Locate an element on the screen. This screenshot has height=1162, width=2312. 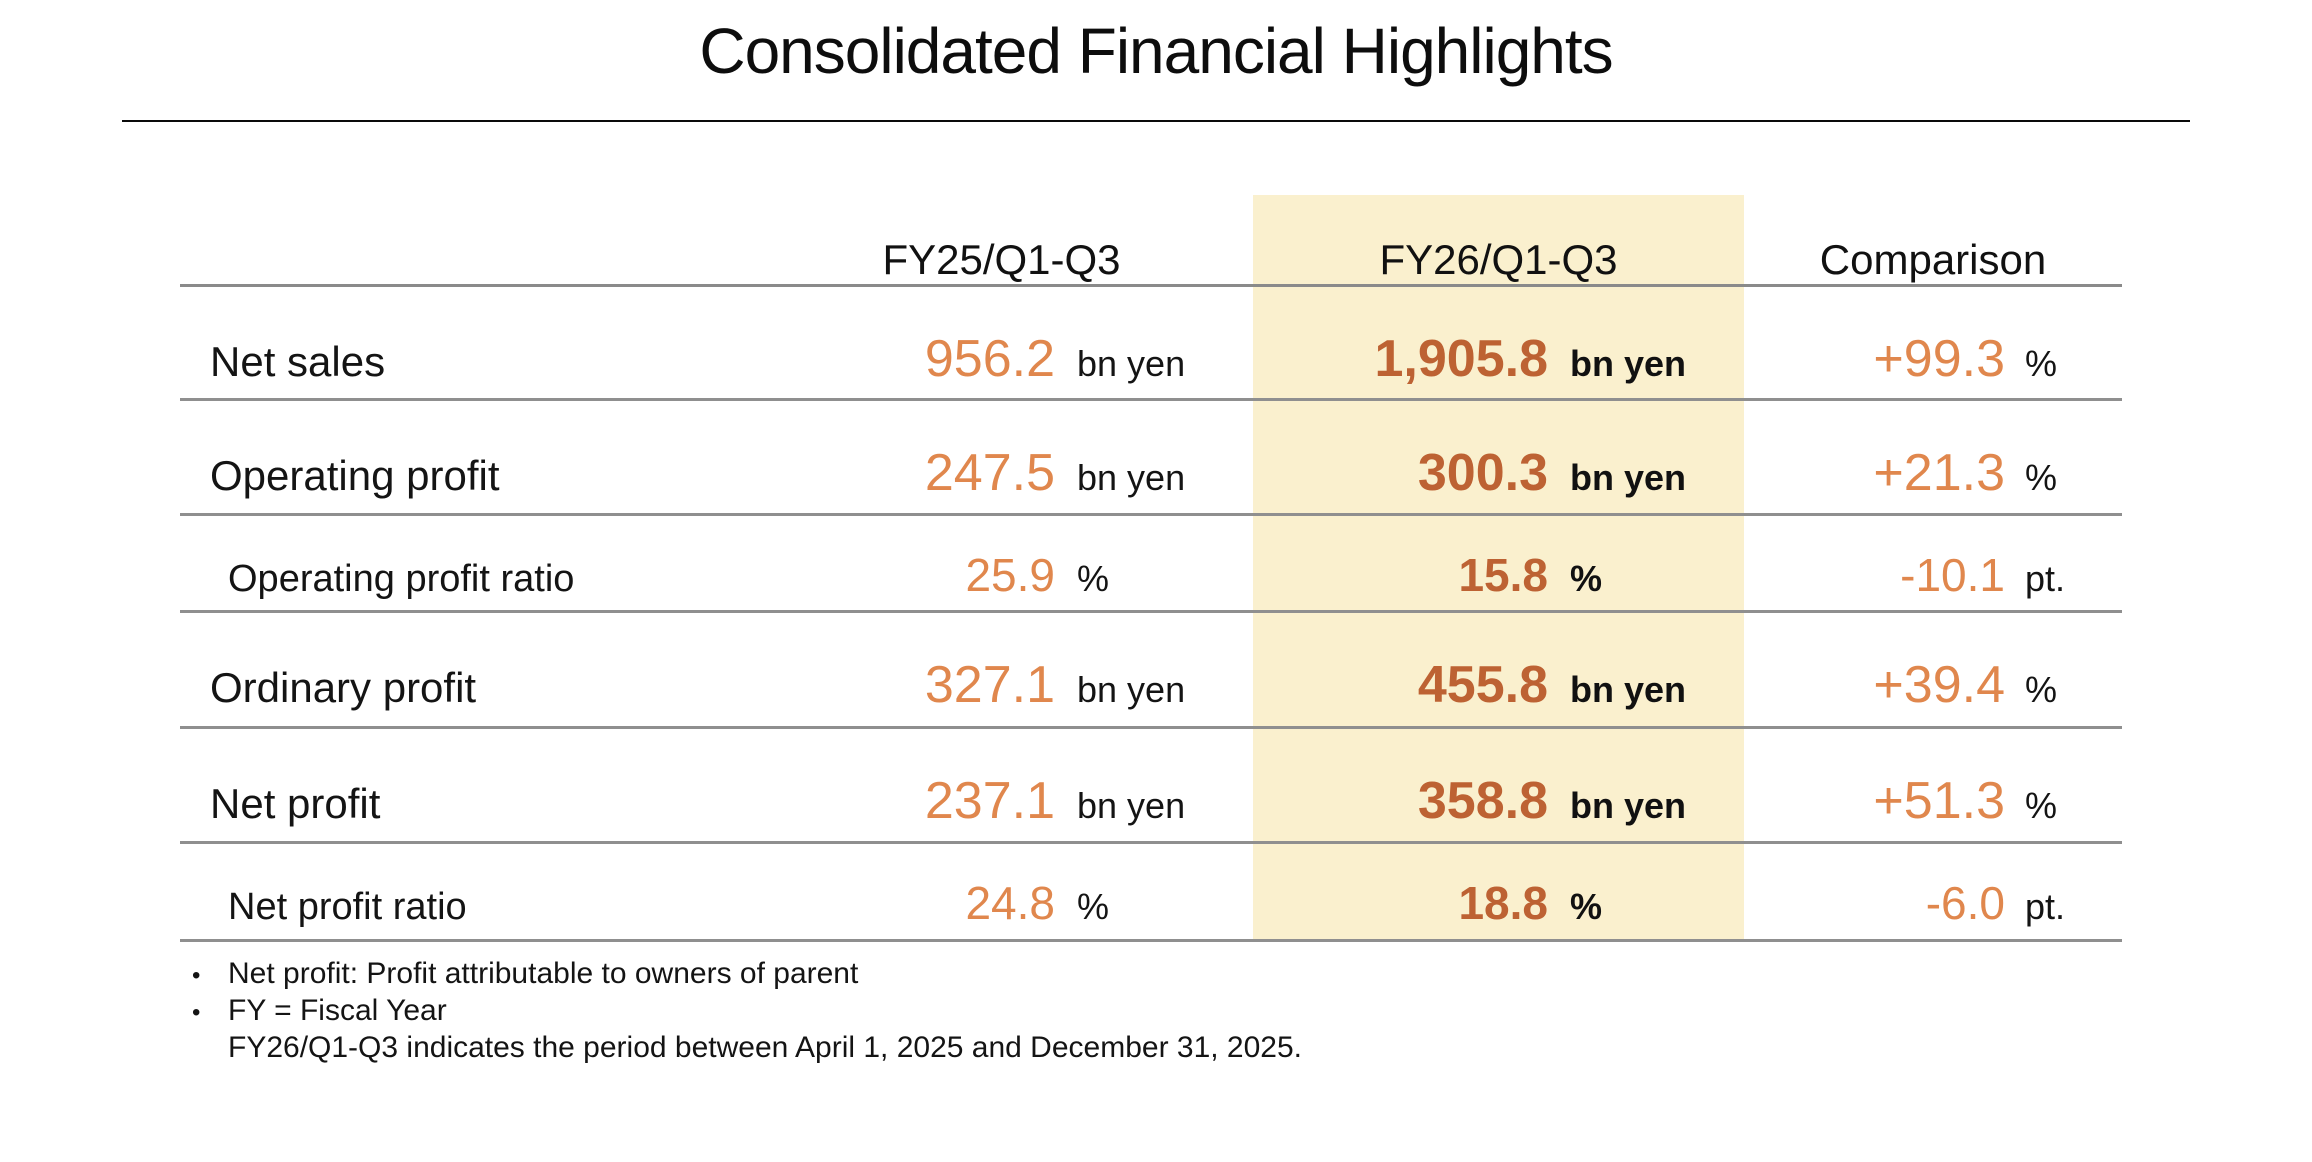
fy26-highlight-column is located at coordinates (1498, 568).